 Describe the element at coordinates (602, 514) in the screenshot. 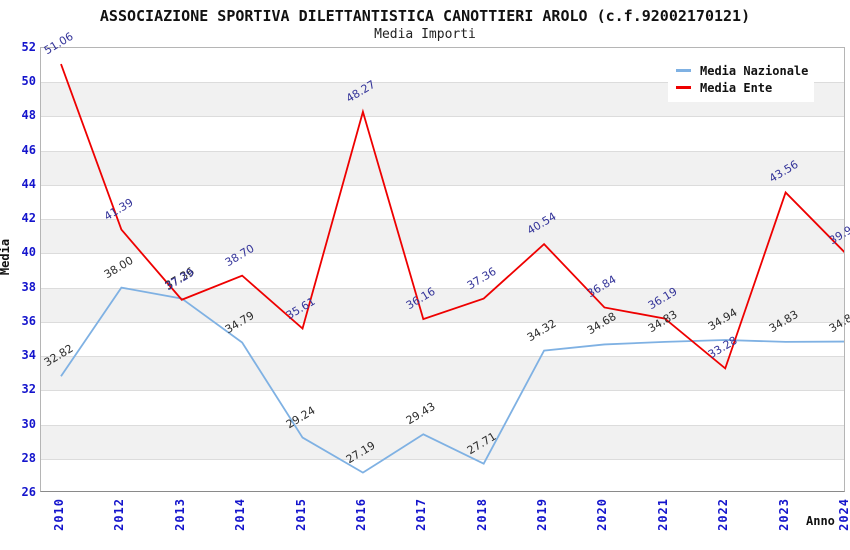

I see `x-tick-label: 2020` at that location.